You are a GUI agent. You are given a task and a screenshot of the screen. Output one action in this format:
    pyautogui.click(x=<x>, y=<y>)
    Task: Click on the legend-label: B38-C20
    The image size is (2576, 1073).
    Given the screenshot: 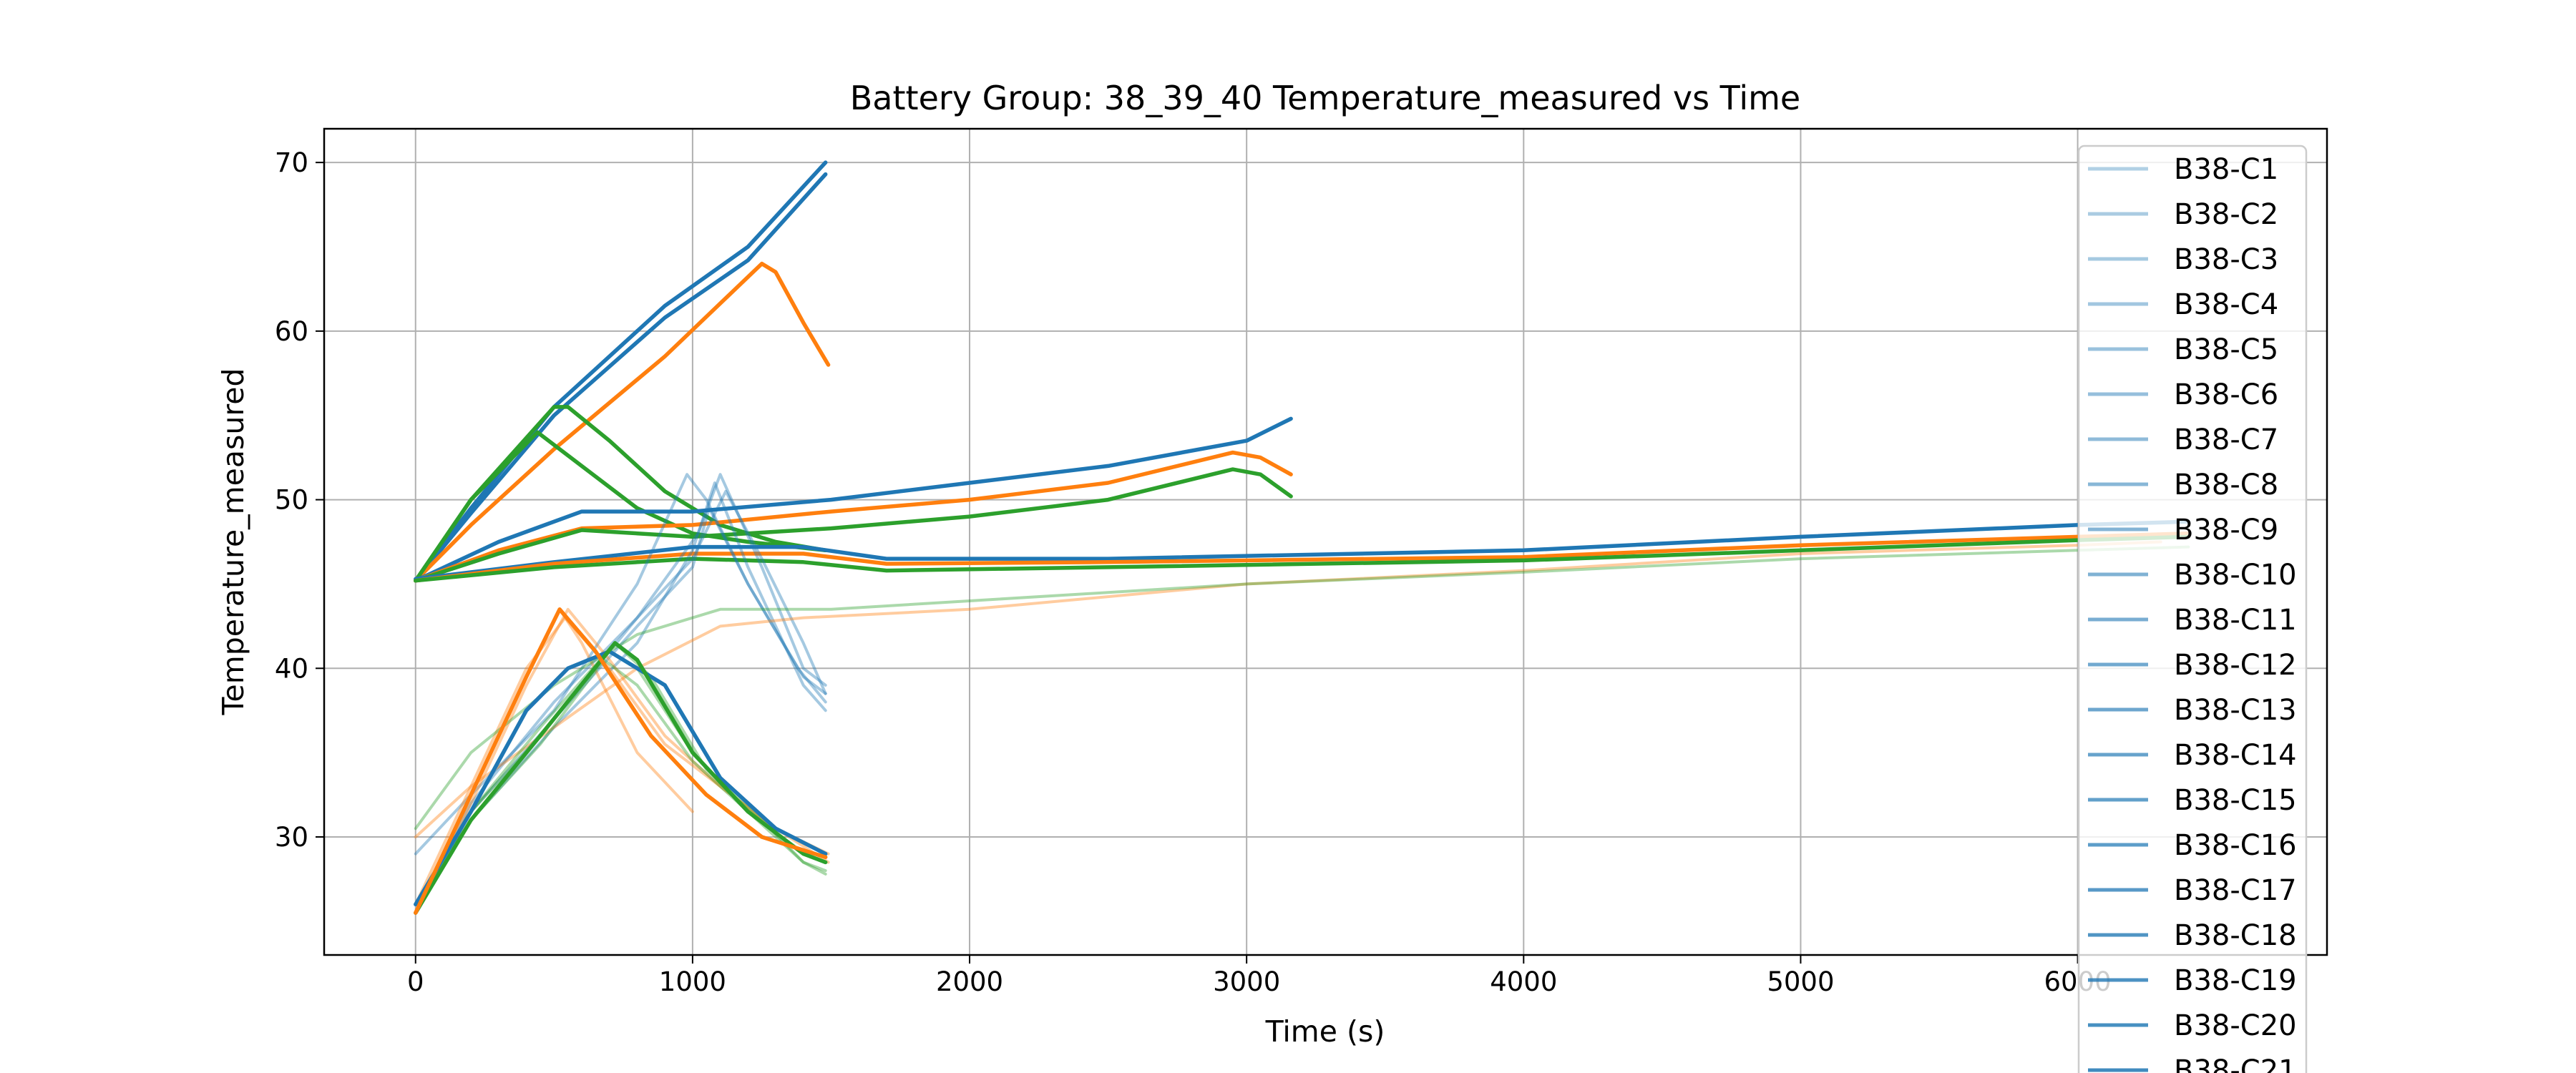 What is the action you would take?
    pyautogui.click(x=2235, y=1025)
    